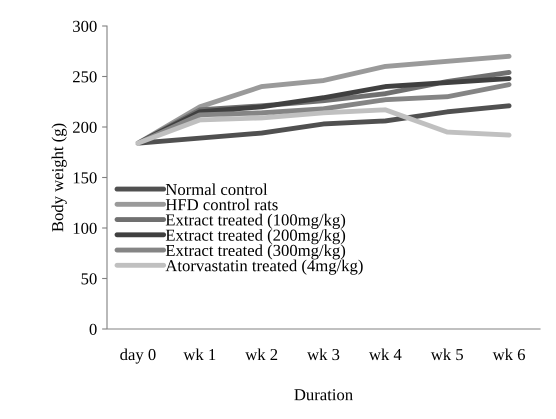 This screenshot has height=419, width=556. I want to click on y-tick-label: 300, so click(85, 26).